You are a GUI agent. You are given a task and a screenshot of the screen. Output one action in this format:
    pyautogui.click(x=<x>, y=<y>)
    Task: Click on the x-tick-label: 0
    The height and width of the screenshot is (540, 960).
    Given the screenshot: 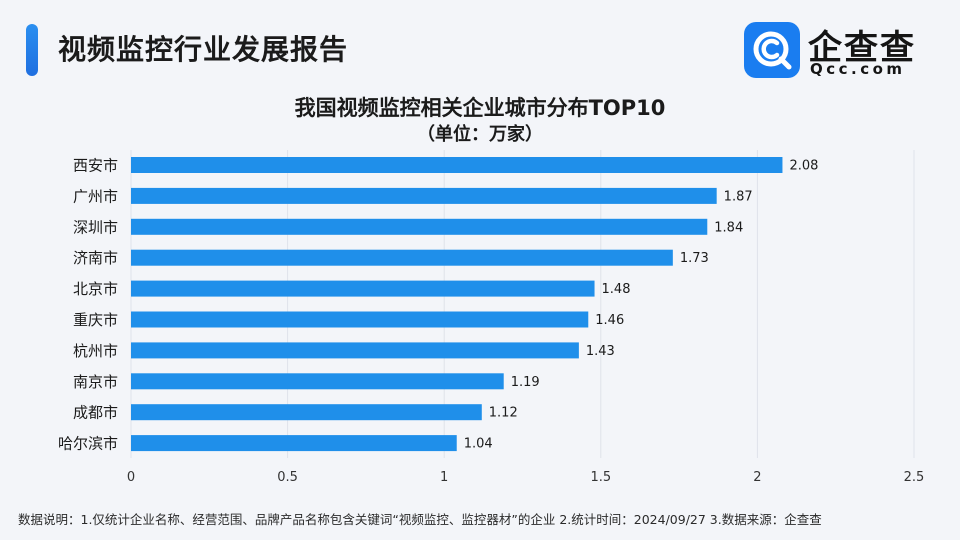 What is the action you would take?
    pyautogui.click(x=131, y=477)
    